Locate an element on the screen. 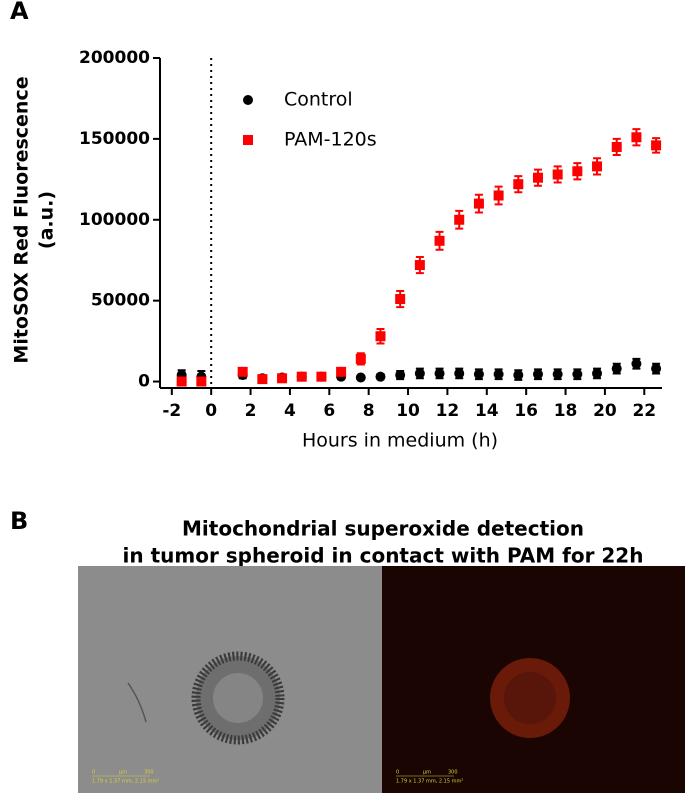  brightfield-image: 0 µm 300 1.79 x 1.37 mm, 2.15 mm² is located at coordinates (230, 679).